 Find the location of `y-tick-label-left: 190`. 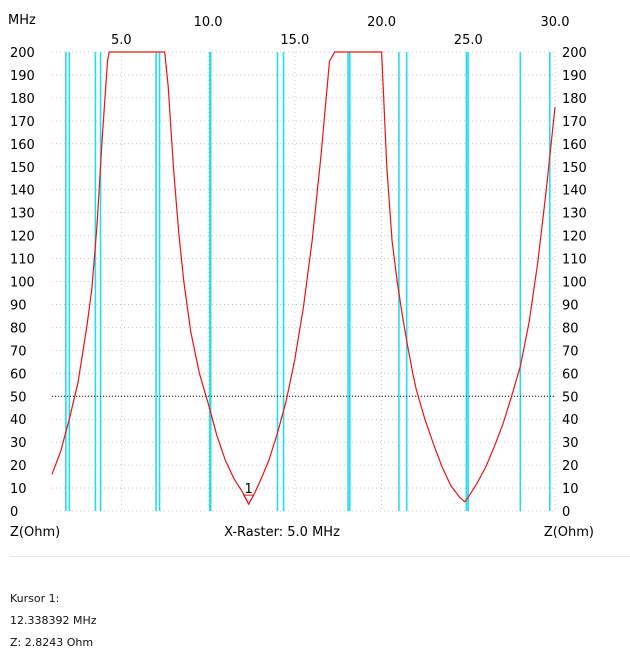

y-tick-label-left: 190 is located at coordinates (22, 76).